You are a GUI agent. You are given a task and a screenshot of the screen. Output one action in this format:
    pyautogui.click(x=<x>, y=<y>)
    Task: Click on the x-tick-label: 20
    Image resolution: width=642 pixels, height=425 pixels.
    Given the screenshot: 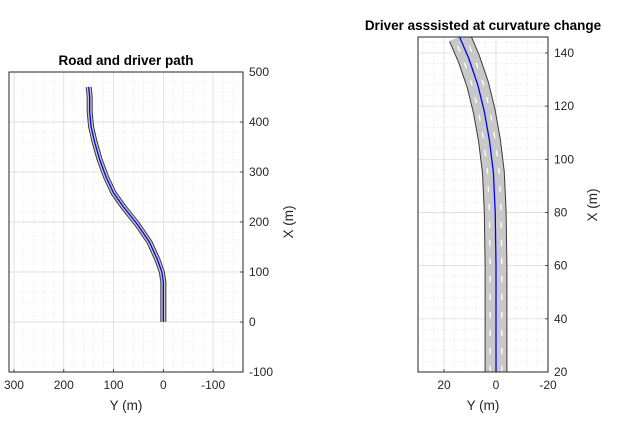 What is the action you would take?
    pyautogui.click(x=444, y=385)
    